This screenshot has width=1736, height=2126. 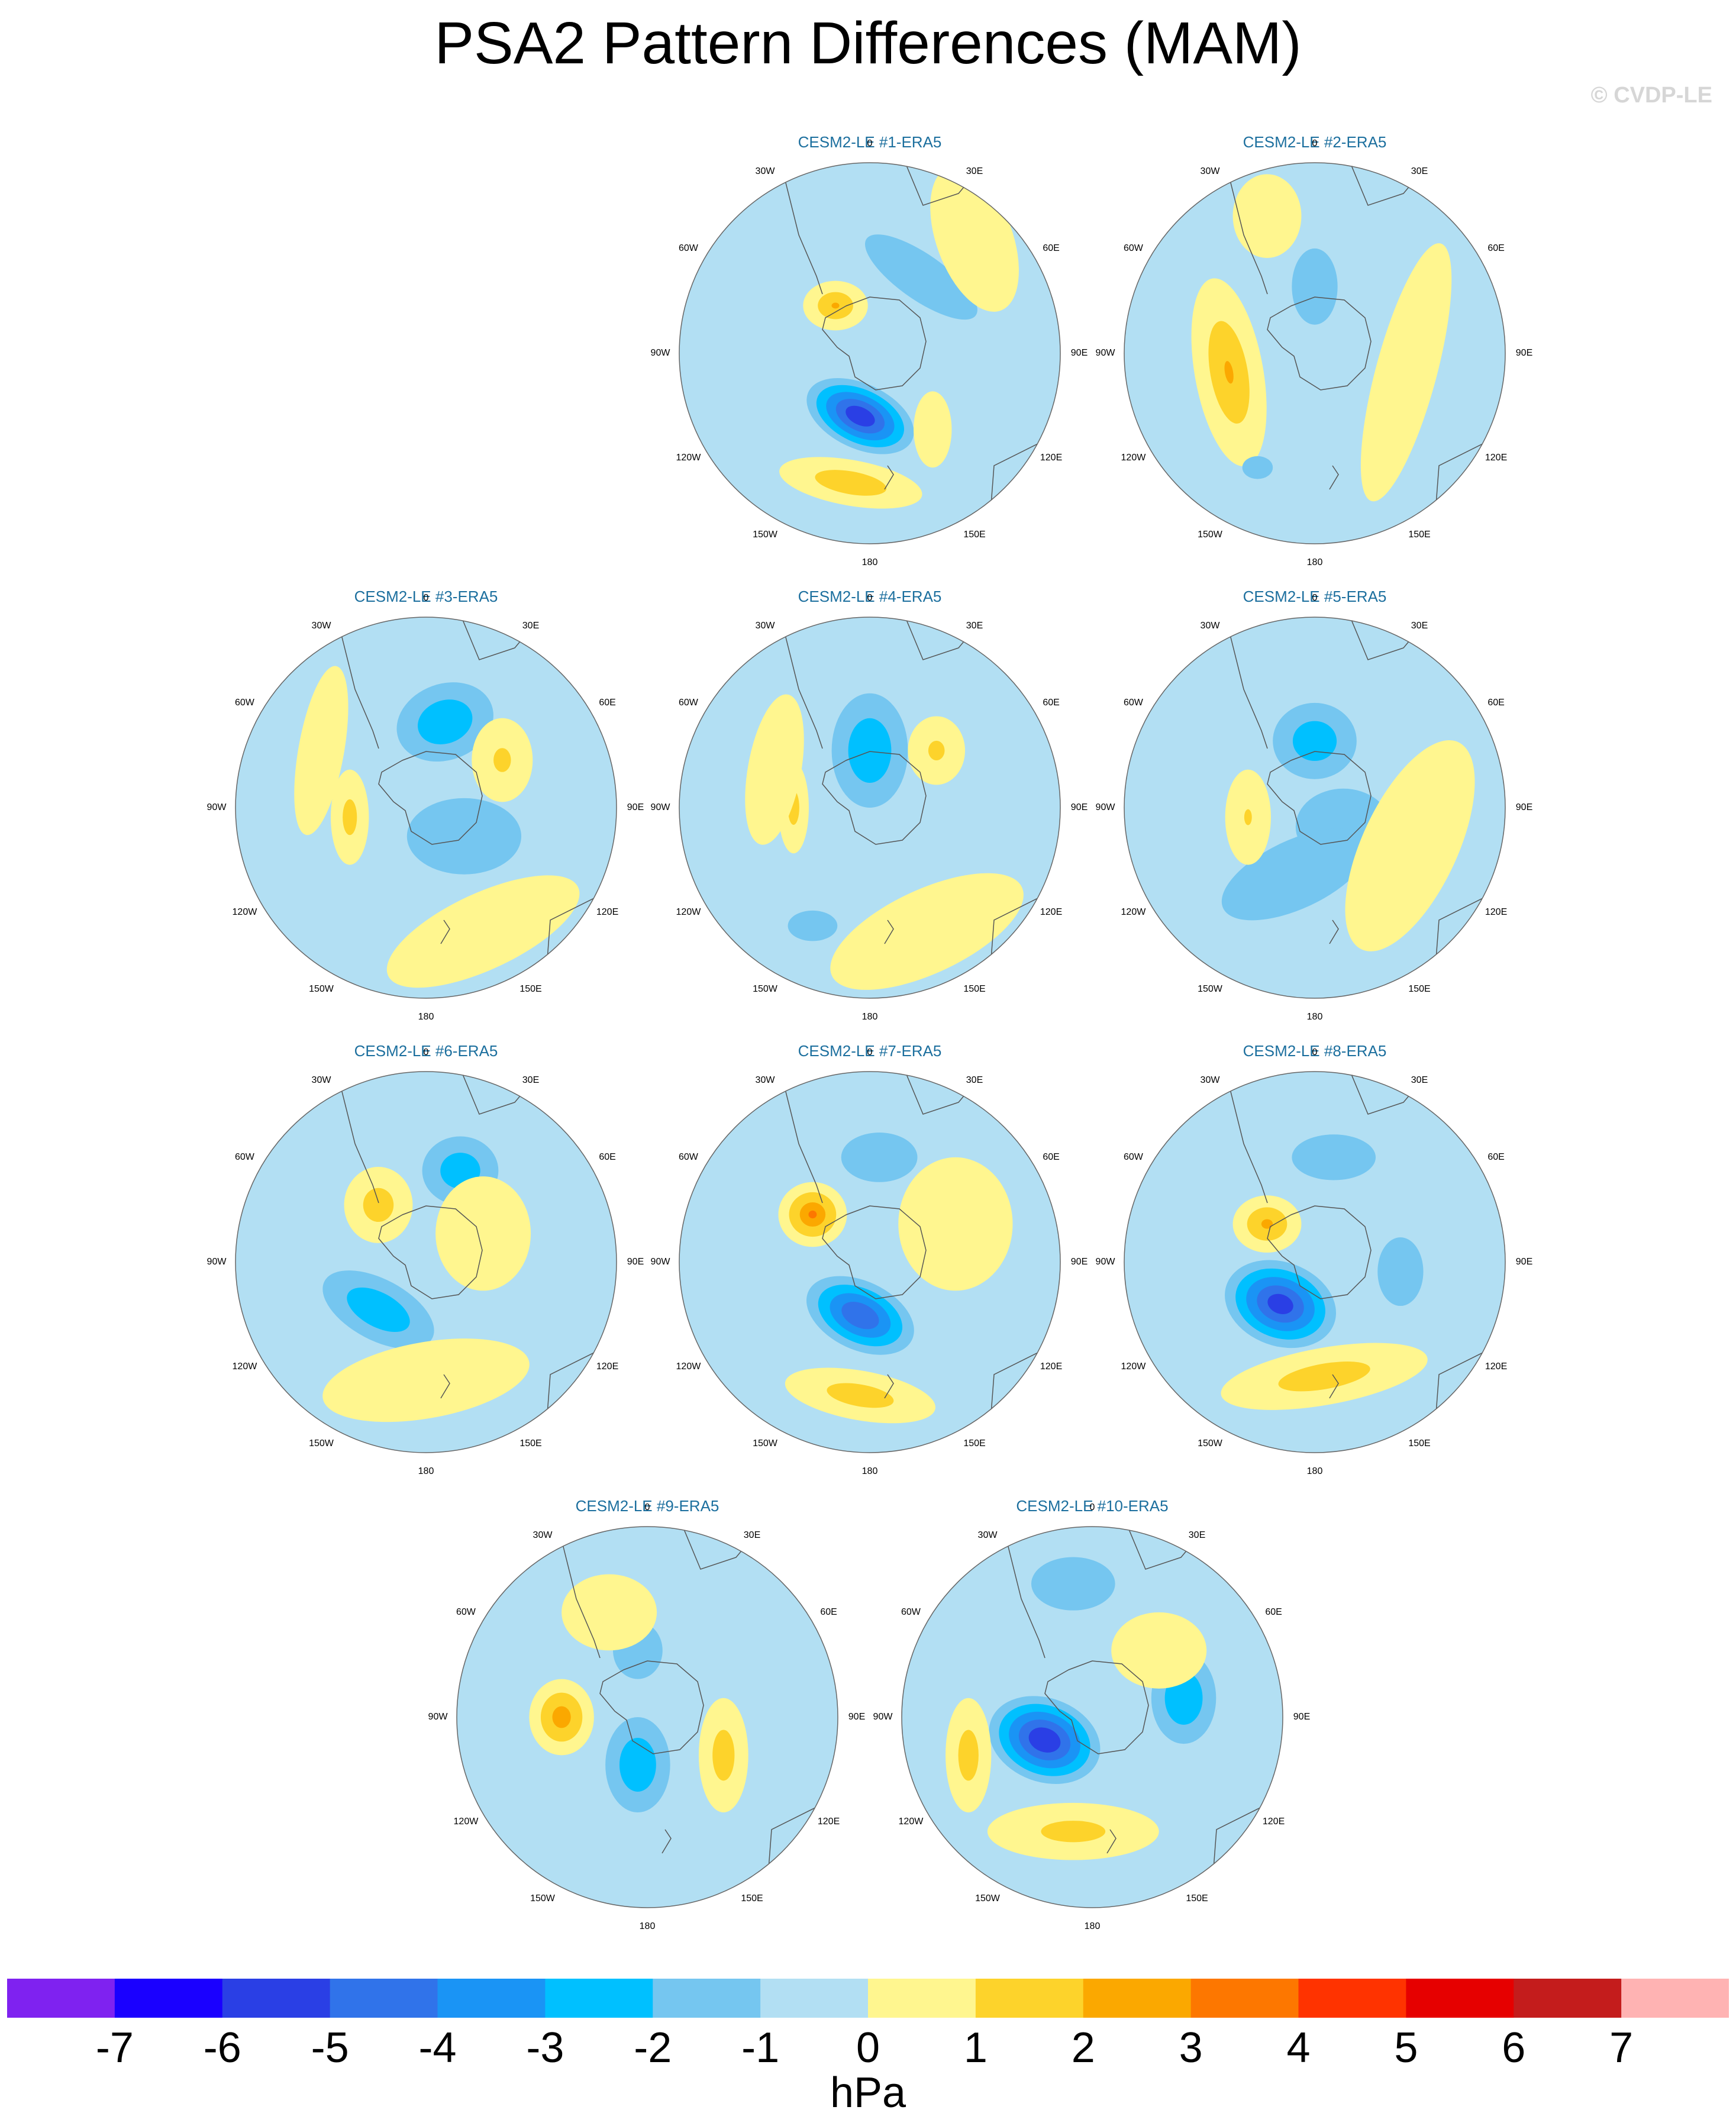 I want to click on colorbar-tick-label: 7, so click(x=1621, y=2048).